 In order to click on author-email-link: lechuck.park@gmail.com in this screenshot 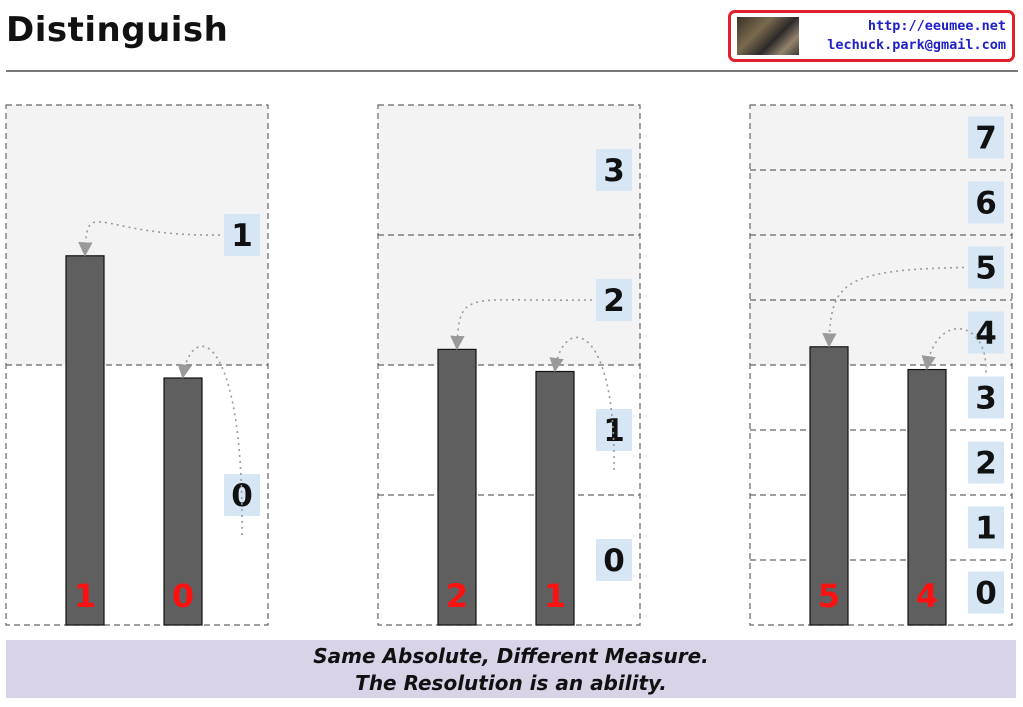, I will do `click(916, 45)`.